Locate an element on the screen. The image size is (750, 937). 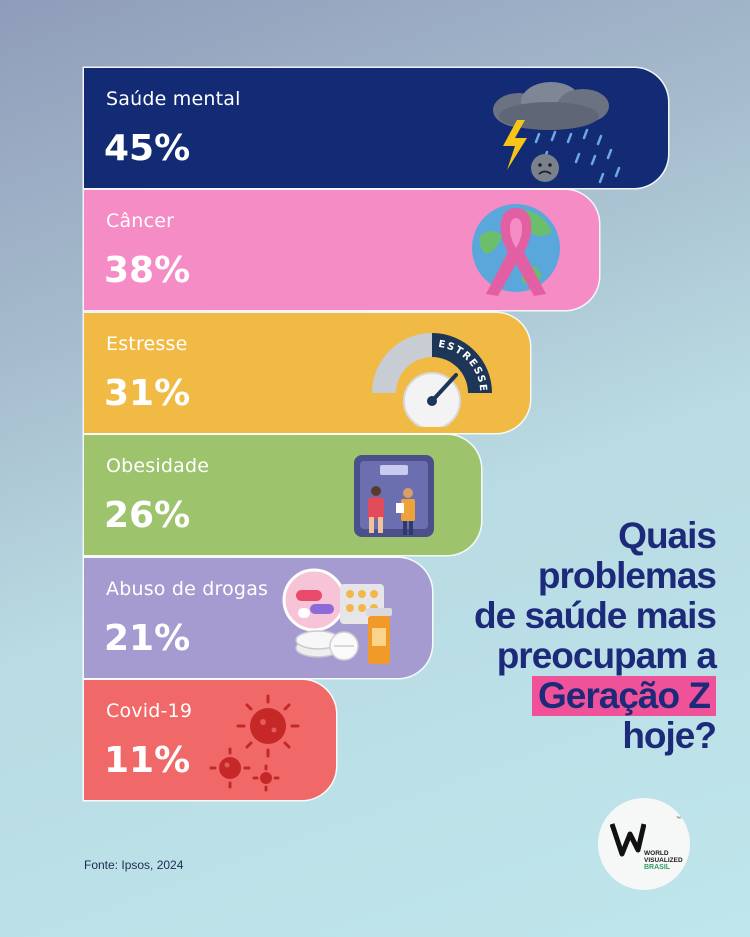
bar-obesidade: Obesidade 26% is located at coordinates (282, 495).